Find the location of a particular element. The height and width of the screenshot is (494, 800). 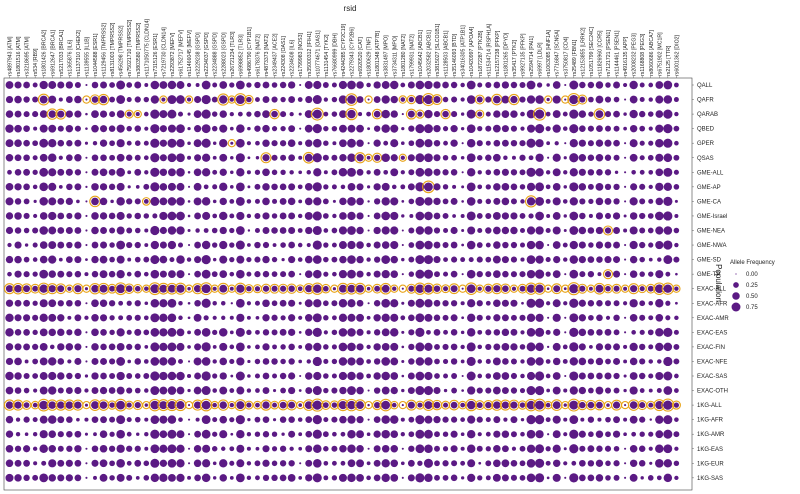

column-label: rs1872287 [PTK2B] is located at coordinates (481, 53).